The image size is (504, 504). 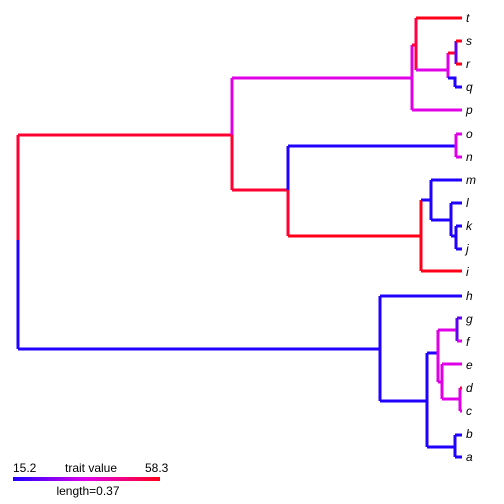 I want to click on tip-label-h: h, so click(x=469, y=296).